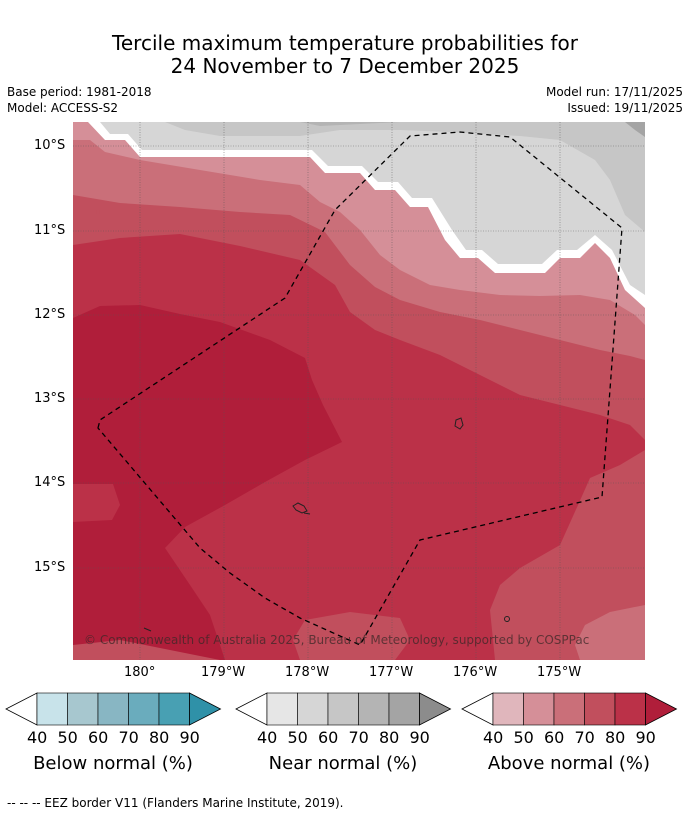  Describe the element at coordinates (140, 672) in the screenshot. I see `lon-label-180: 180°` at that location.